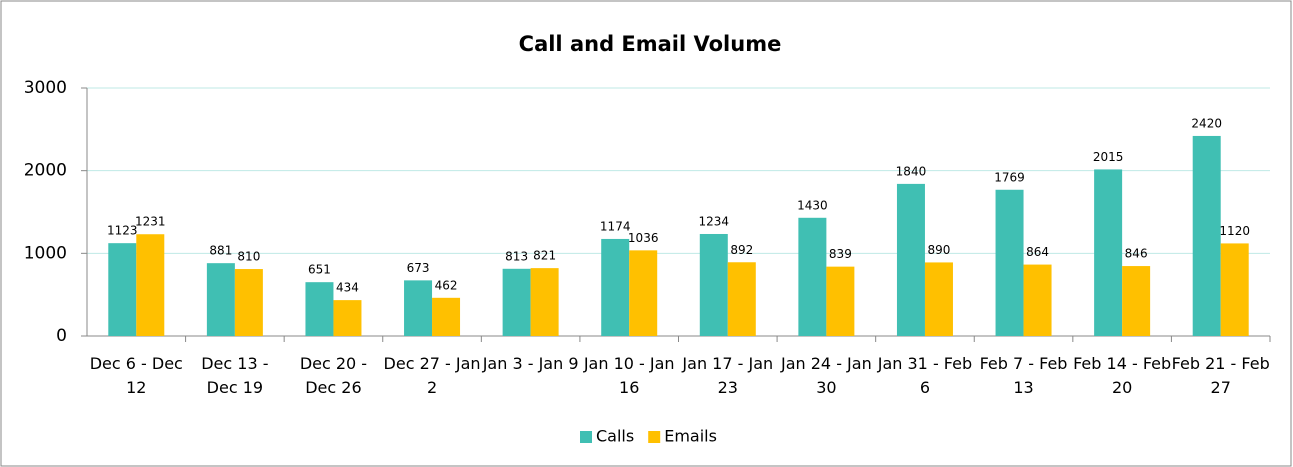 The height and width of the screenshot is (467, 1293). What do you see at coordinates (741, 250) in the screenshot?
I see `value-label: 892` at bounding box center [741, 250].